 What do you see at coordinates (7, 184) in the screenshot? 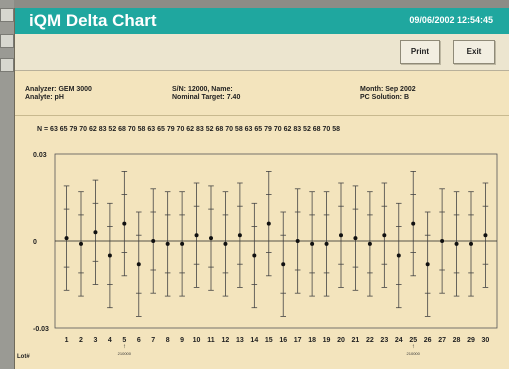
I see `background-desktop` at bounding box center [7, 184].